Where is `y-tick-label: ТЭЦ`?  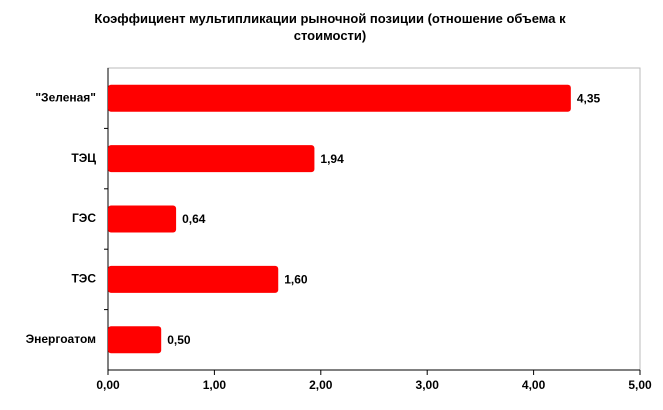
y-tick-label: ТЭЦ is located at coordinates (83, 158).